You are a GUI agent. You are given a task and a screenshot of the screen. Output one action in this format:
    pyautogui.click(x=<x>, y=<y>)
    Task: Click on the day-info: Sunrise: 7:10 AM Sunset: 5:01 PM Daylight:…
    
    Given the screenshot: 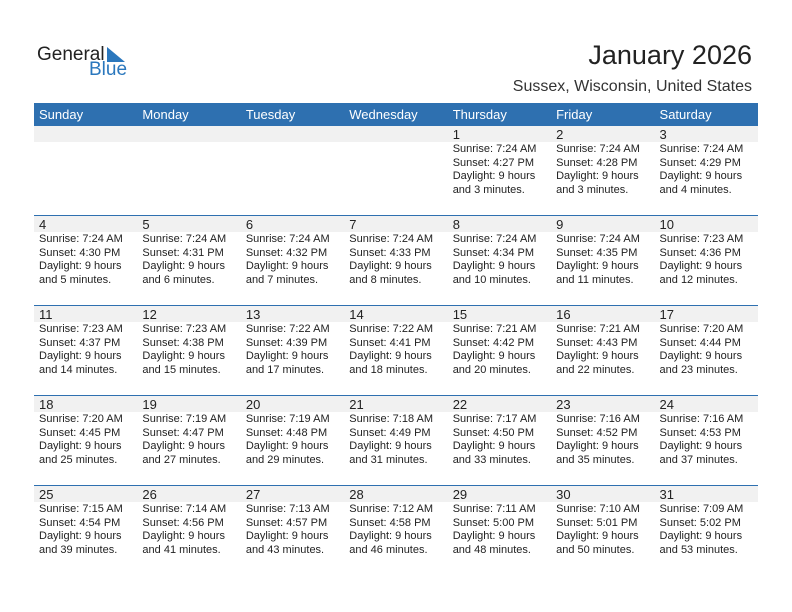 What is the action you would take?
    pyautogui.click(x=602, y=529)
    